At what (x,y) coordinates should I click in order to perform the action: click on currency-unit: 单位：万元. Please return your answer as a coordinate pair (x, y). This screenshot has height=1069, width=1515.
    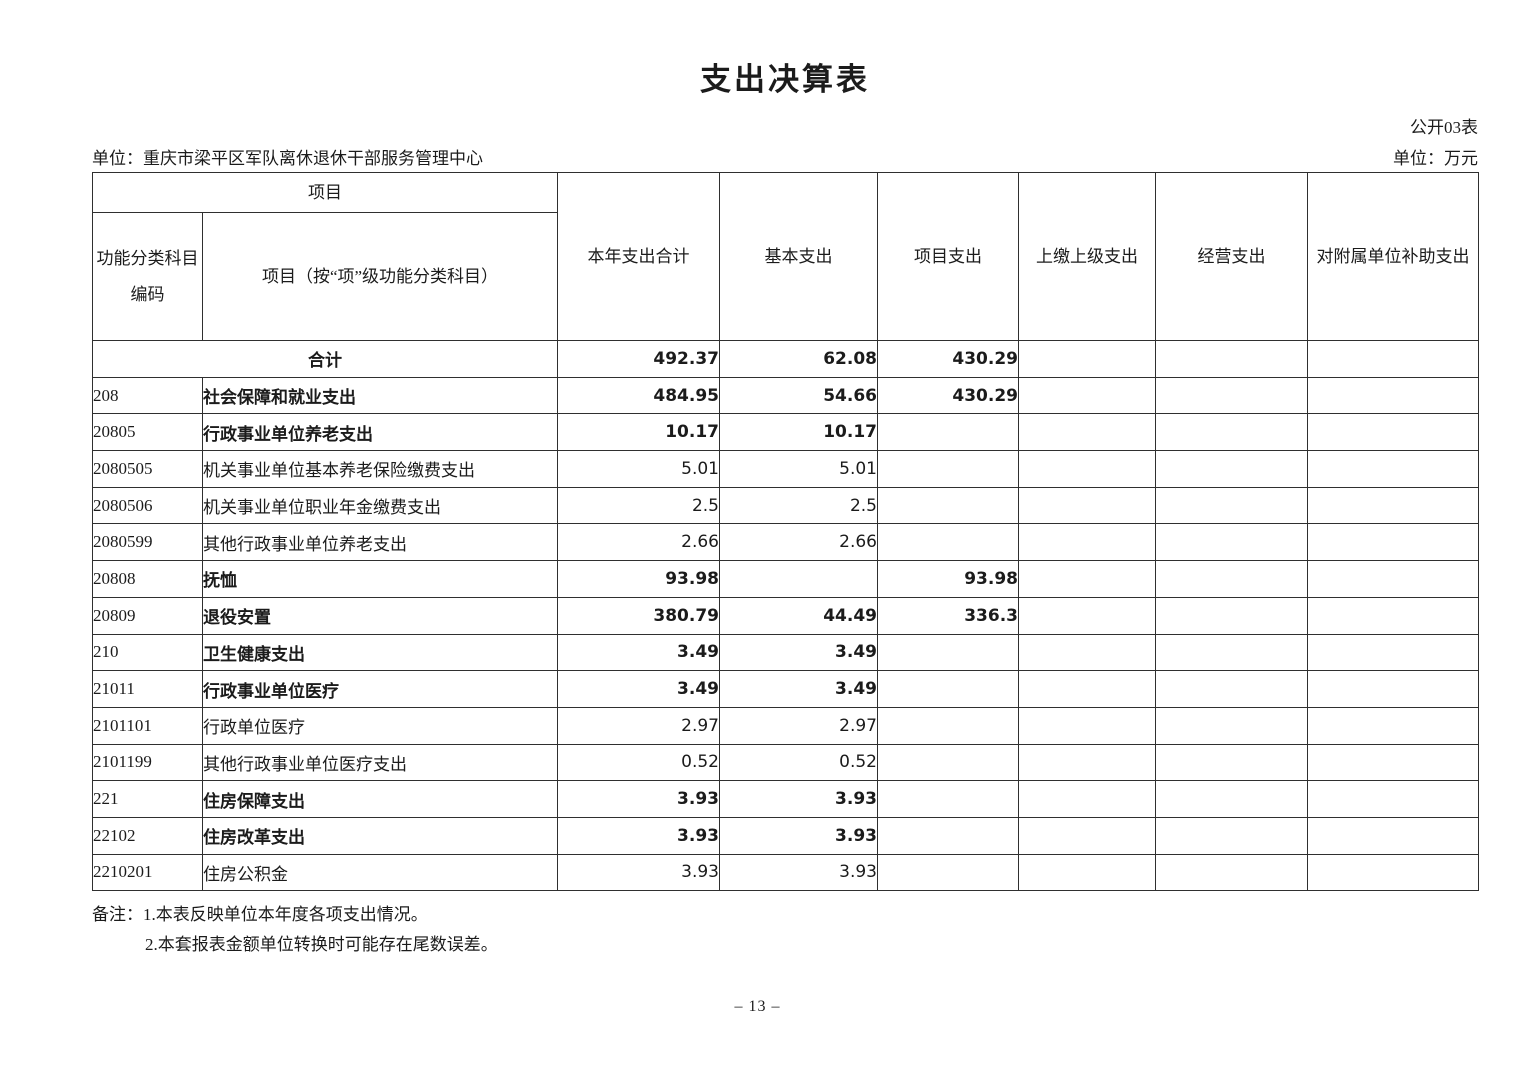
    Looking at the image, I should click on (1435, 158).